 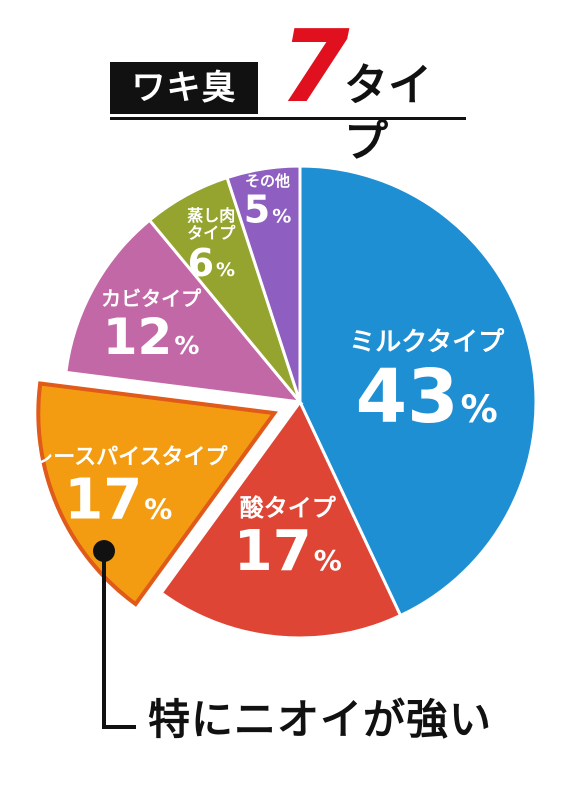 What do you see at coordinates (212, 263) in the screenshot?
I see `slice-value-label: 6%` at bounding box center [212, 263].